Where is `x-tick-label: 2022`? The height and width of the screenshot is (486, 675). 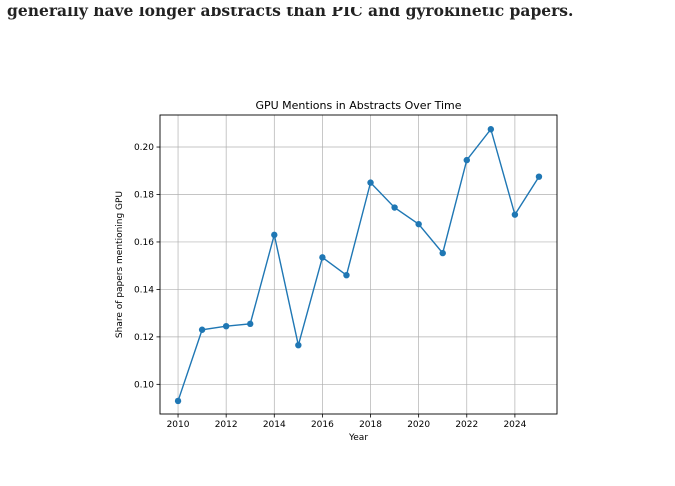 x-tick-label: 2022 is located at coordinates (466, 425).